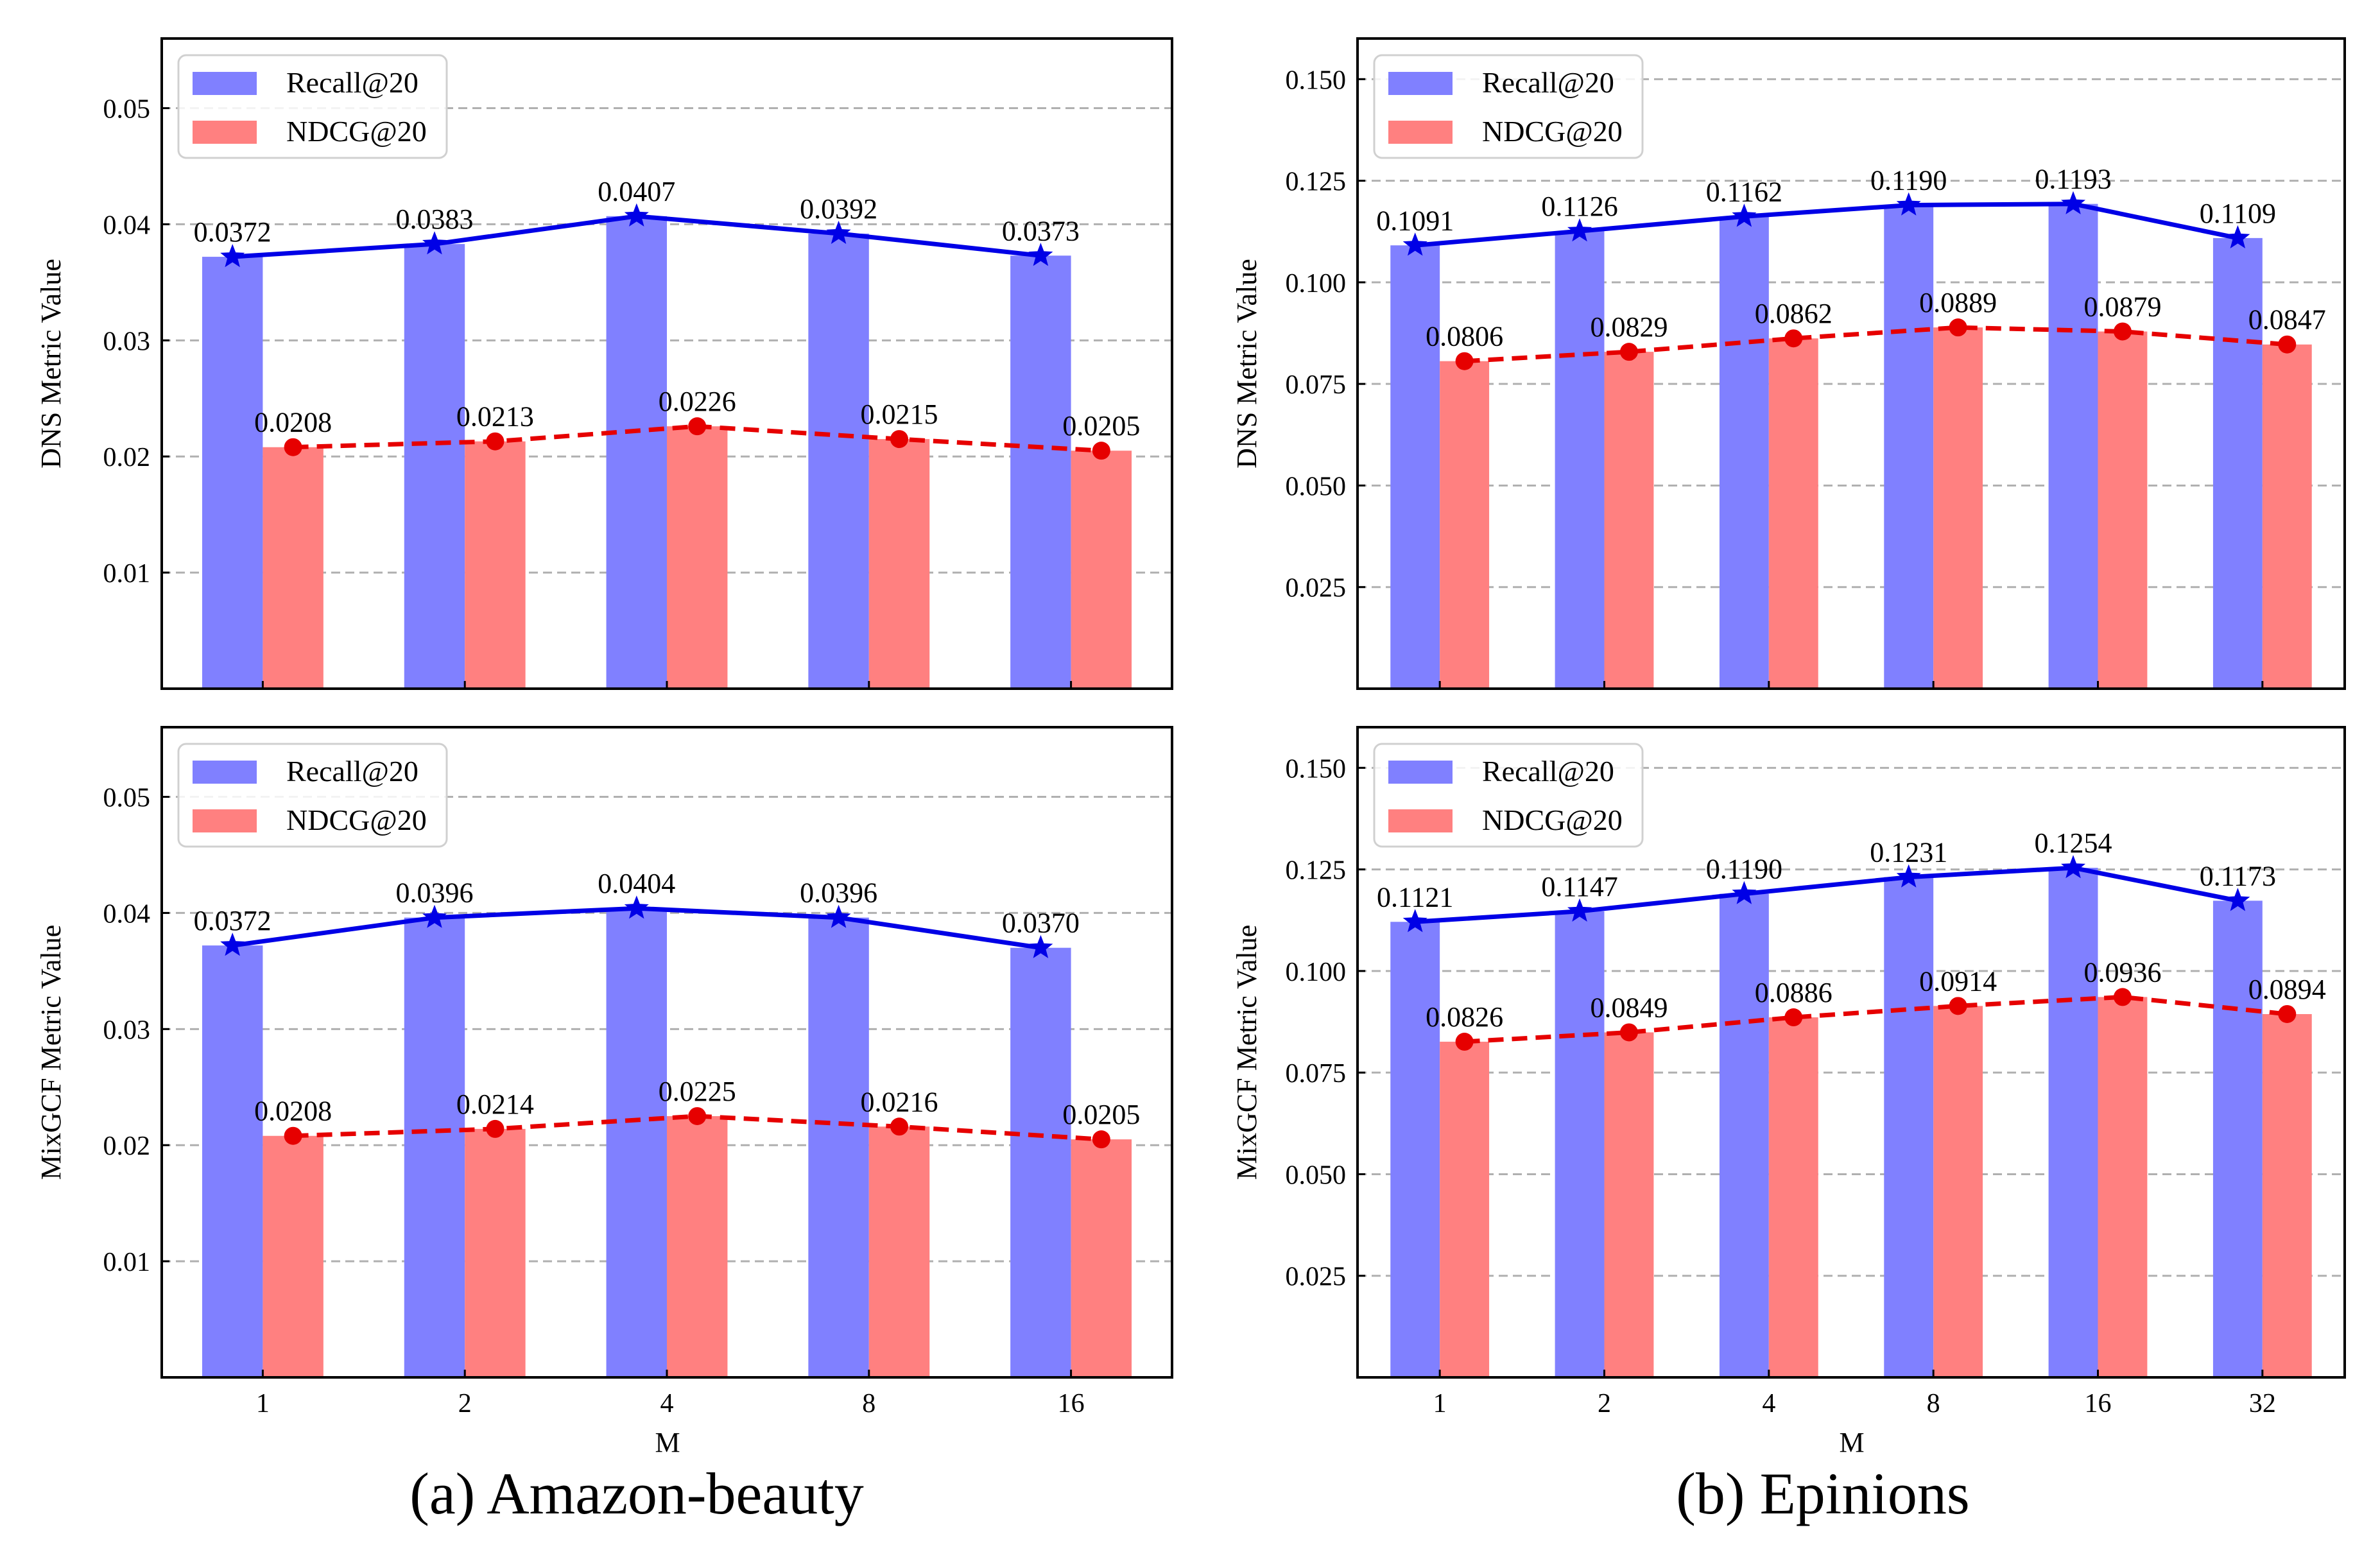 The width and height of the screenshot is (2380, 1559). Describe the element at coordinates (1464, 1017) in the screenshot. I see `ndcg-data-label: 0.0826` at that location.